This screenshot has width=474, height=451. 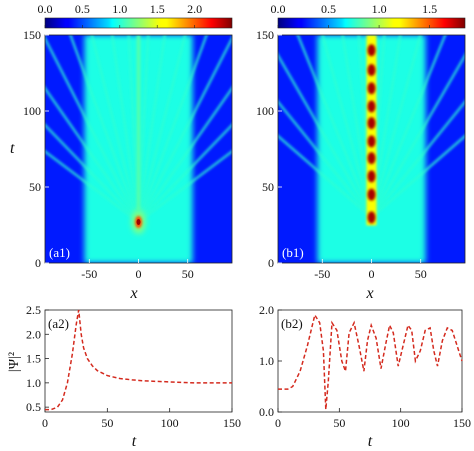 What do you see at coordinates (138, 23) in the screenshot?
I see `colorbar-a1-bar` at bounding box center [138, 23].